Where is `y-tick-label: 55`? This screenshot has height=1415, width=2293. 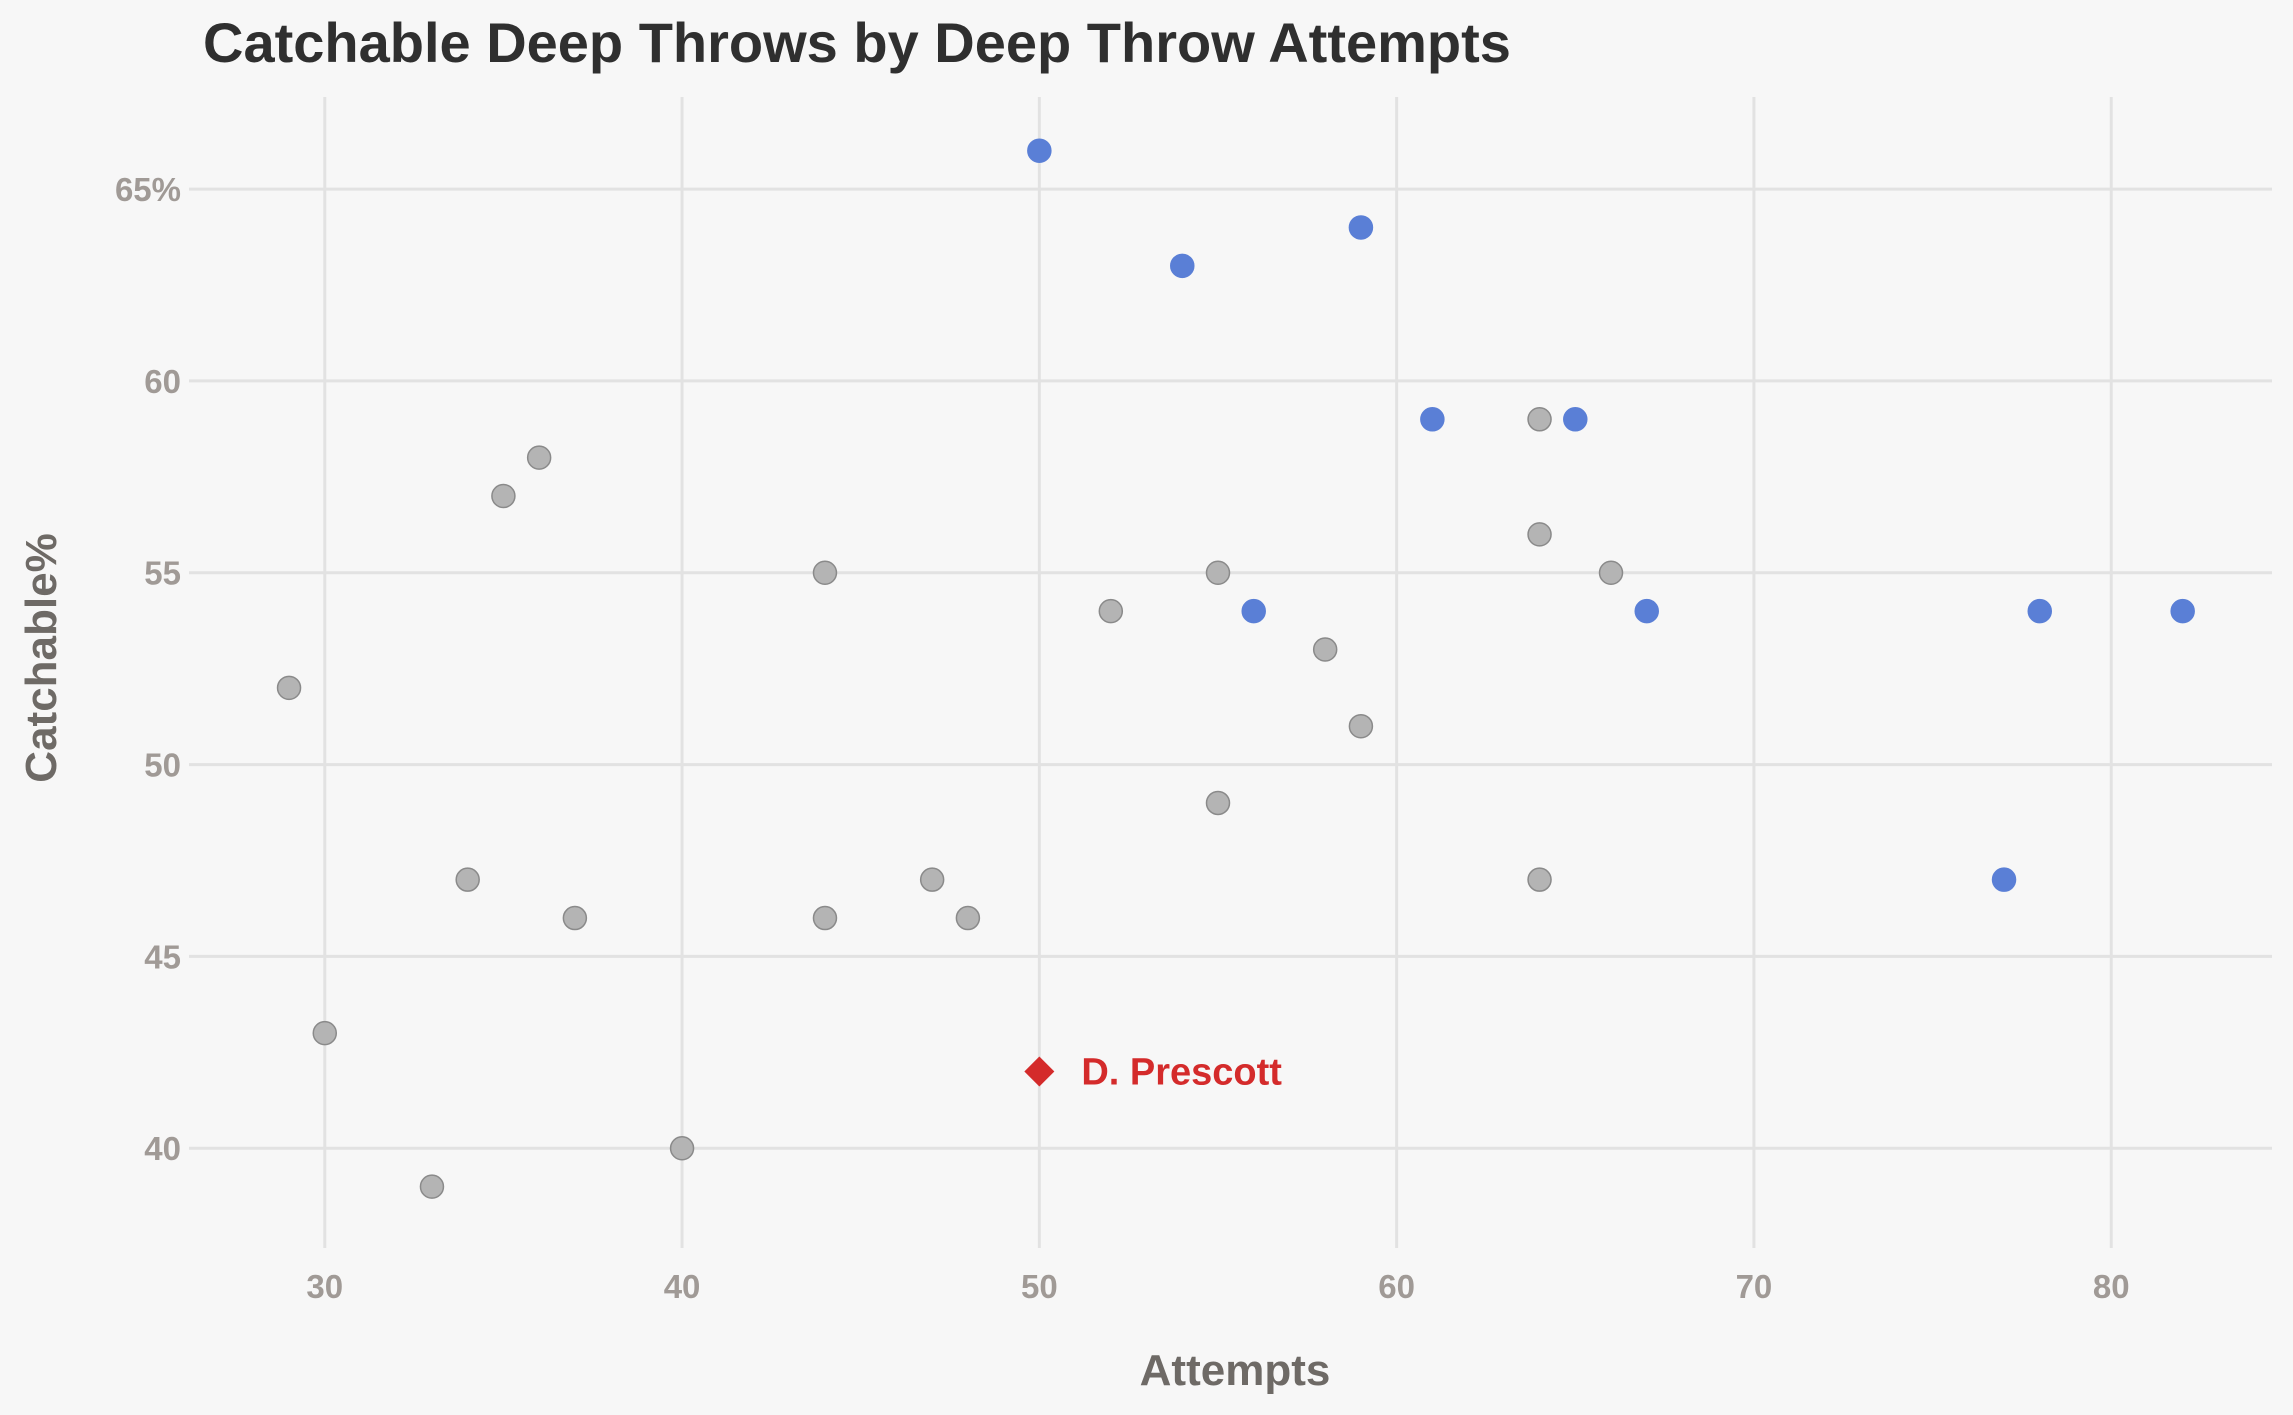
y-tick-label: 55 is located at coordinates (162, 573).